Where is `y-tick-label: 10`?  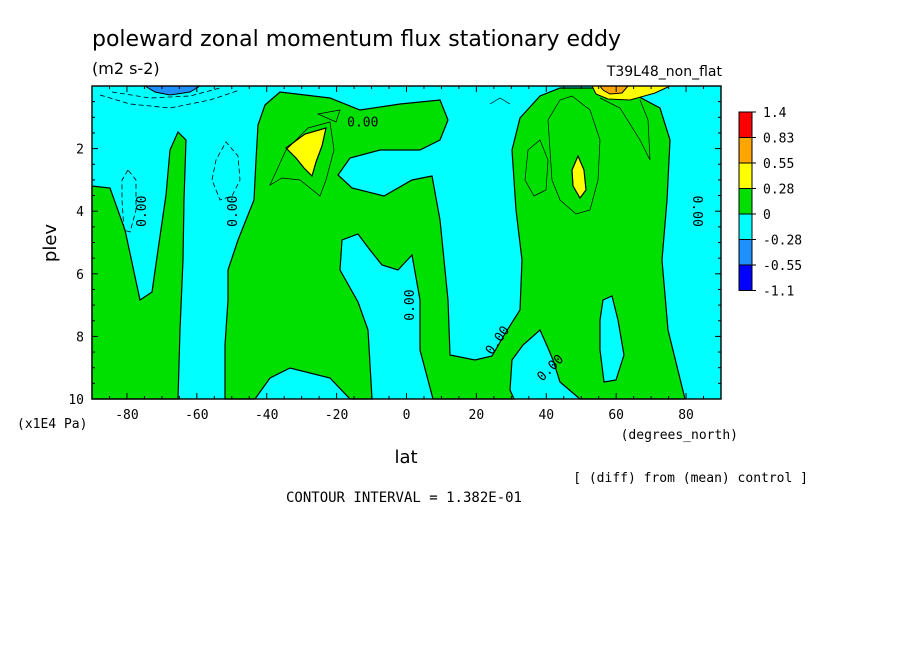 y-tick-label: 10 is located at coordinates (76, 400).